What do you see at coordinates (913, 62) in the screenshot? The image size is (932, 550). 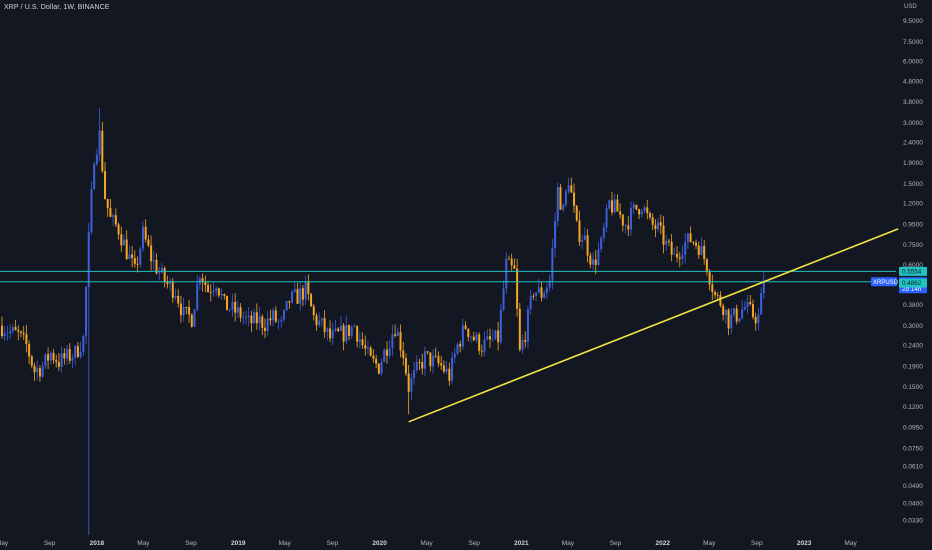 I see `y-tick-label: 6.0000` at bounding box center [913, 62].